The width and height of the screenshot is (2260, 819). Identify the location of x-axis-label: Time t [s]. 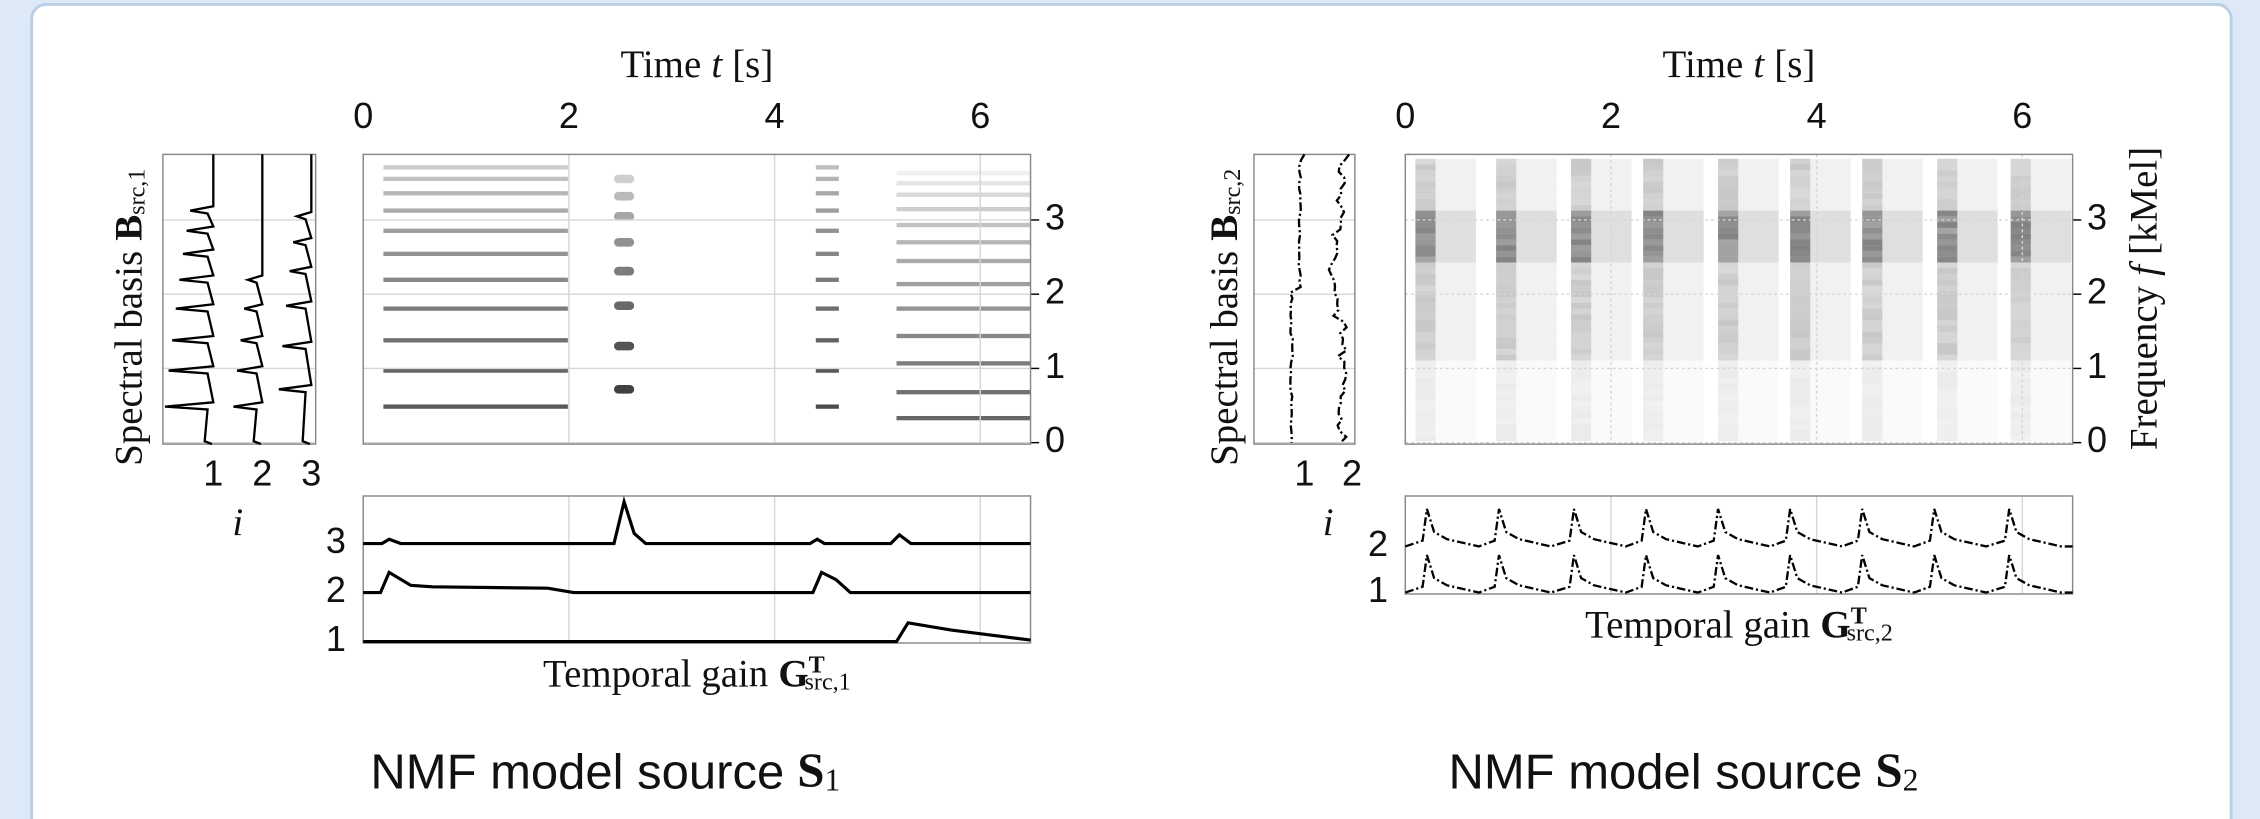
(1739, 64).